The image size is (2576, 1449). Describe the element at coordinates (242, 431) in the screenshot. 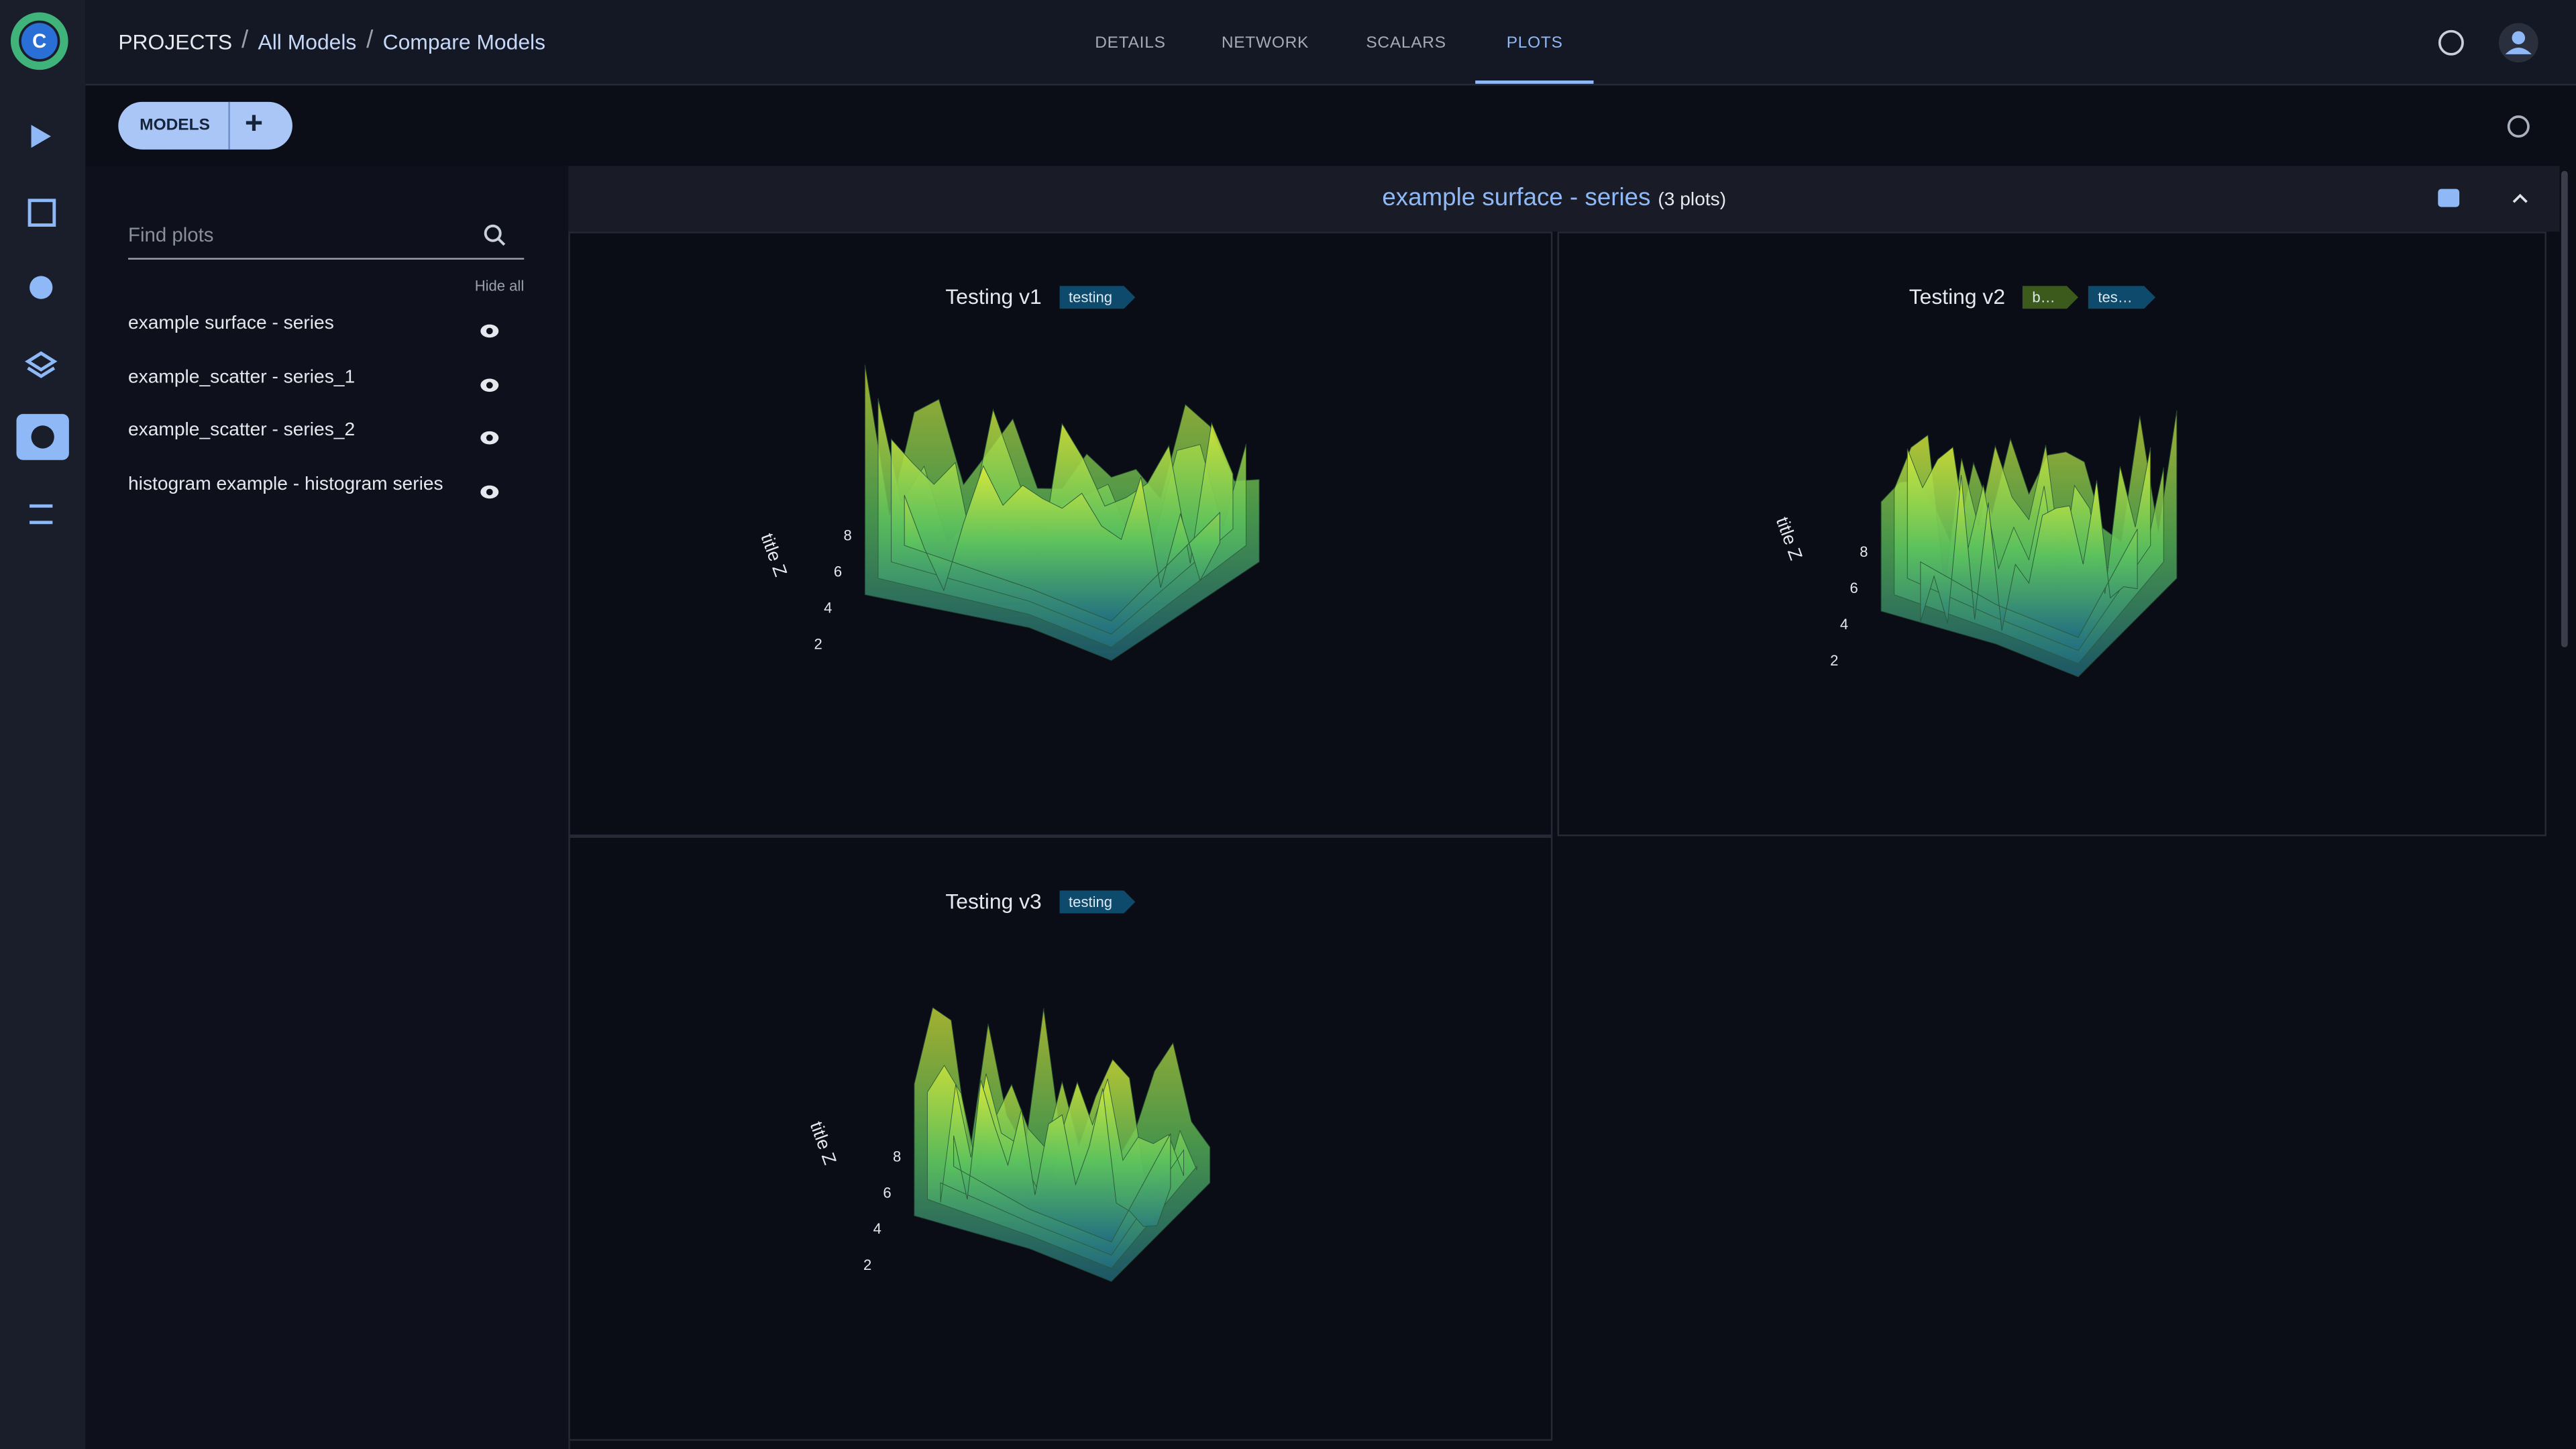

I see `plot-list-item: example_scatter - series_2` at that location.